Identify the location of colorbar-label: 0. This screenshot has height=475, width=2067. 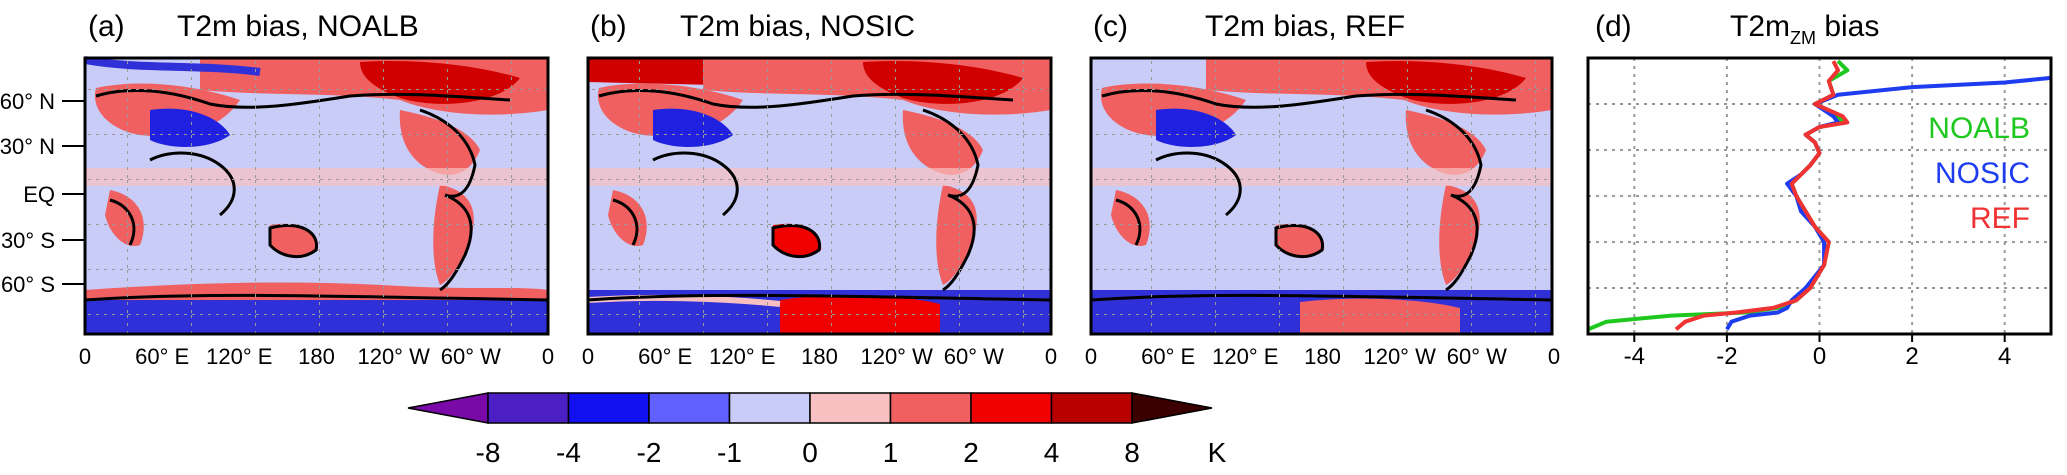
(810, 452).